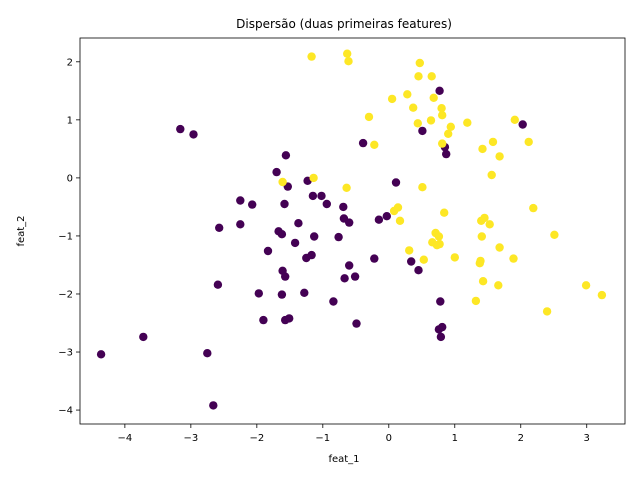 The width and height of the screenshot is (640, 480). I want to click on y-tick-label: 0, so click(70, 178).